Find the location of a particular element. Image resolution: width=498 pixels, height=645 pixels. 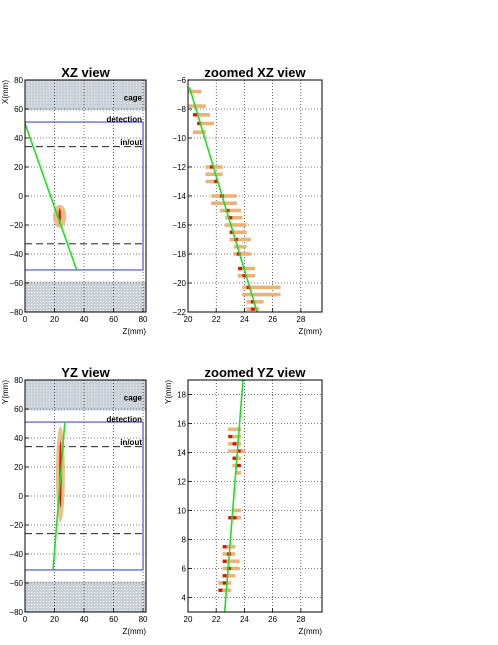

y-axis-label: X(mm) is located at coordinates (5, 92).